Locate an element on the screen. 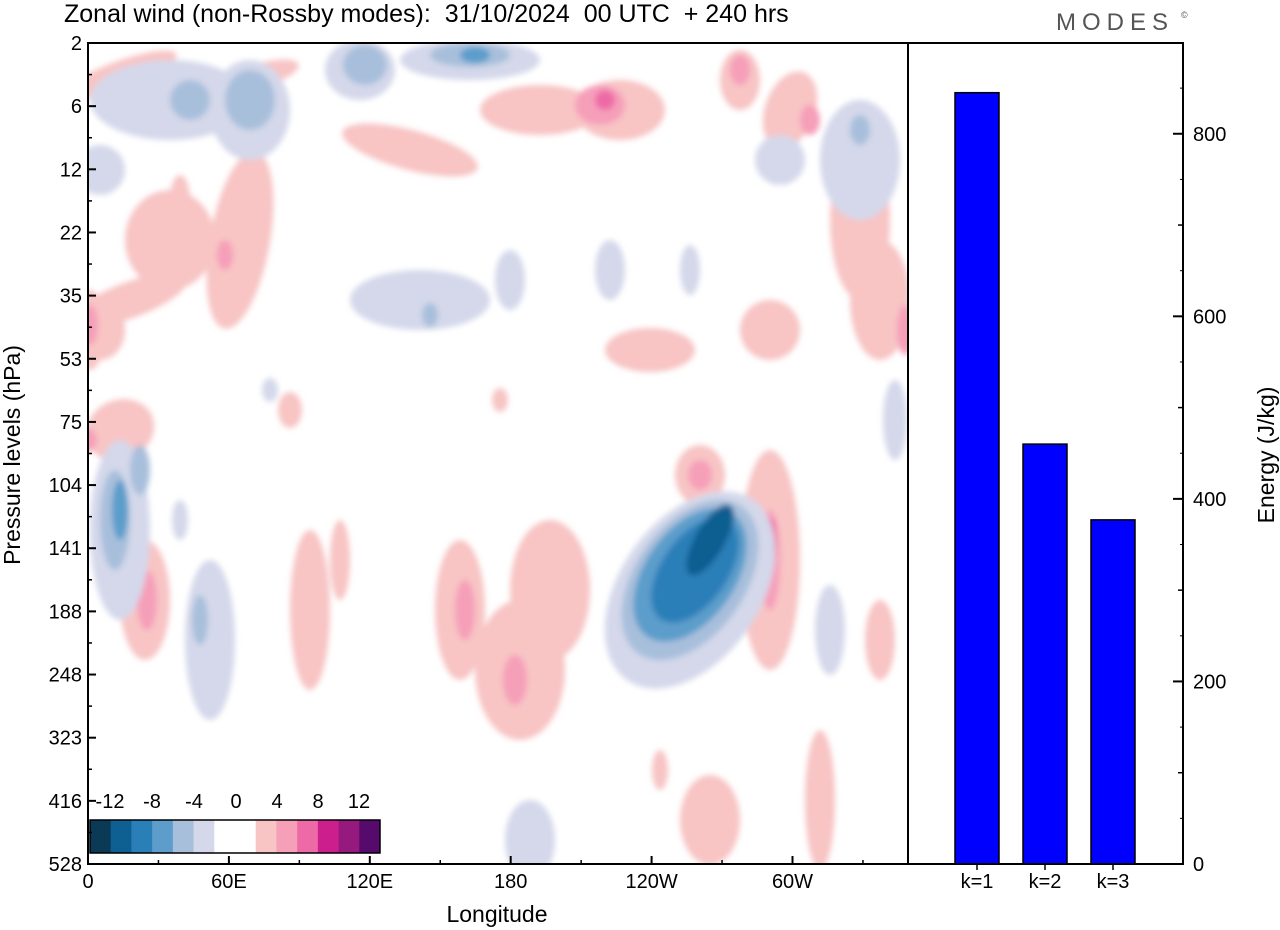 The image size is (1280, 930). brand-copyright: © is located at coordinates (1184, 15).